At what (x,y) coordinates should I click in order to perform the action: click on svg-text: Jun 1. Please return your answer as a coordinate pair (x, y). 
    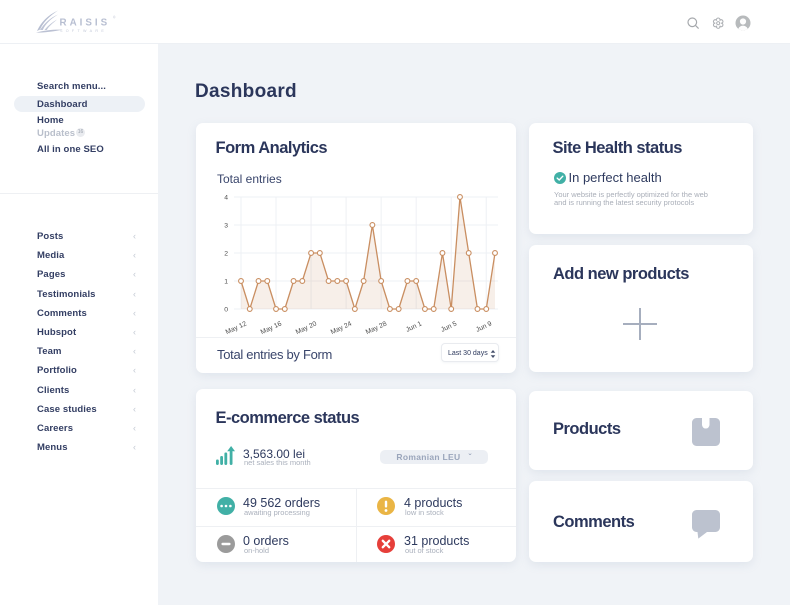
    Looking at the image, I should click on (414, 326).